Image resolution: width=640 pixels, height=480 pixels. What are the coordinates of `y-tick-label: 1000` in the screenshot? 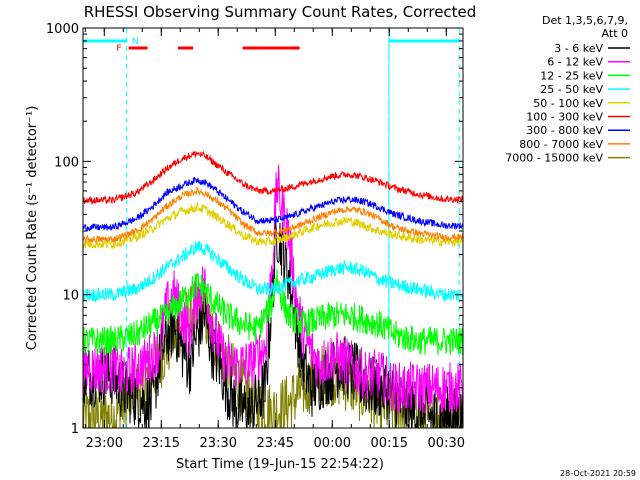 It's located at (62, 29).